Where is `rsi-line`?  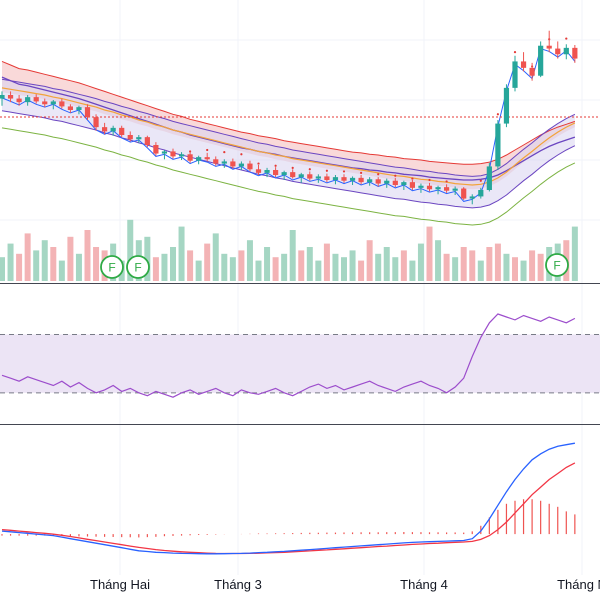
rsi-line is located at coordinates (288, 355).